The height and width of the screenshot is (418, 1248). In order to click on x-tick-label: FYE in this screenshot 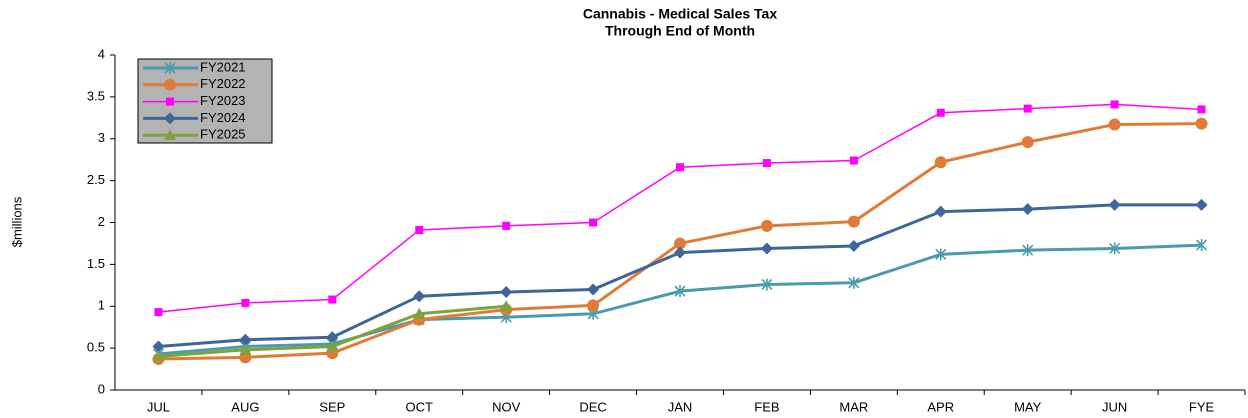, I will do `click(1202, 406)`.